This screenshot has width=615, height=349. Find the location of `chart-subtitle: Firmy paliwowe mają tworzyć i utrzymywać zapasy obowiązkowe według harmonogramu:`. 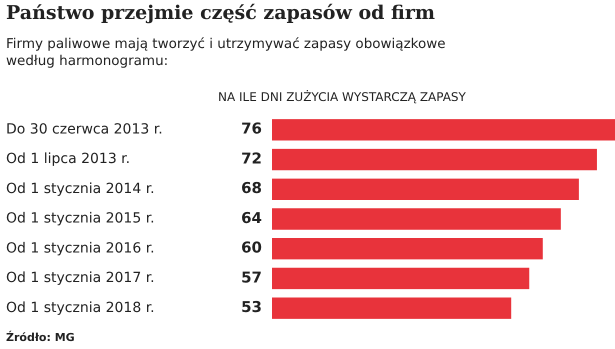

chart-subtitle: Firmy paliwowe mają tworzyć i utrzymywać zapasy obowiązkowe według harmonogramu: is located at coordinates (226, 53).